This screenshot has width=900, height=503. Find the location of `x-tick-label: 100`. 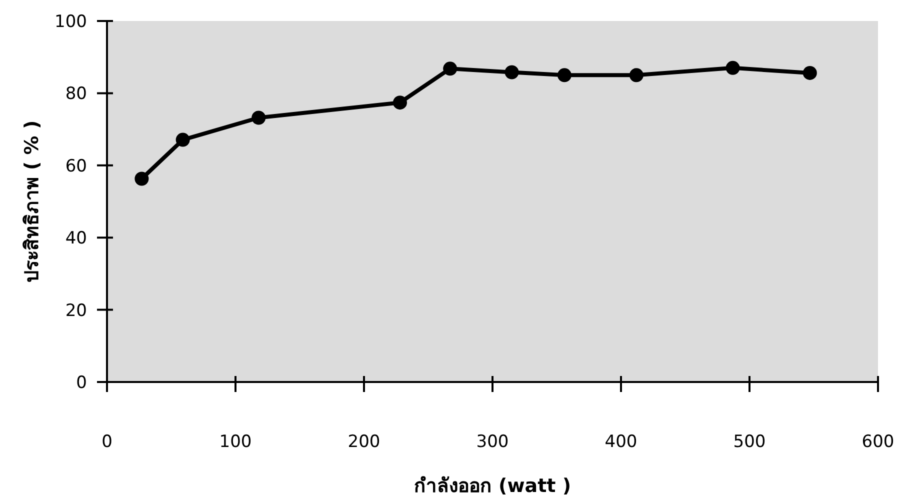

x-tick-label: 100 is located at coordinates (235, 442).